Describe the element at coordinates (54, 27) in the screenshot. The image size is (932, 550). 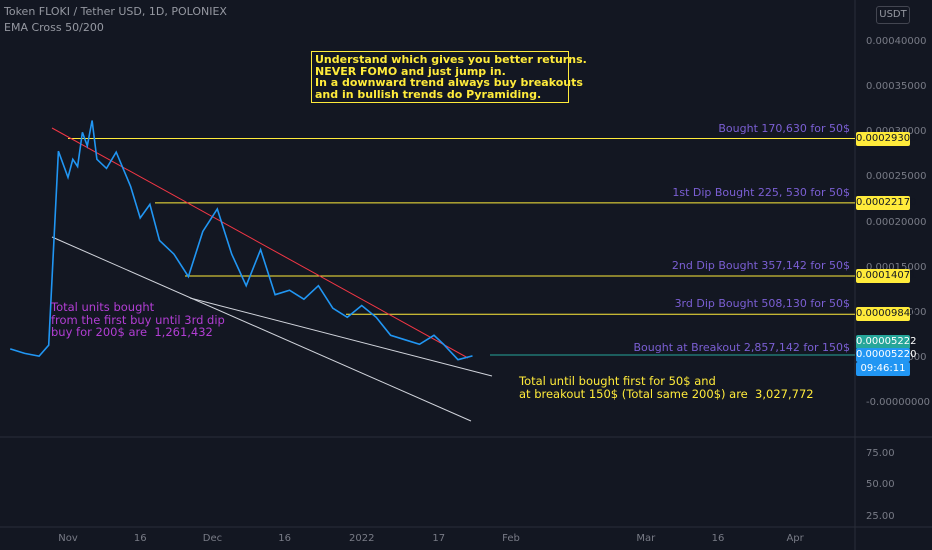
I see `indicator-label: EMA Cross 50/200` at that location.